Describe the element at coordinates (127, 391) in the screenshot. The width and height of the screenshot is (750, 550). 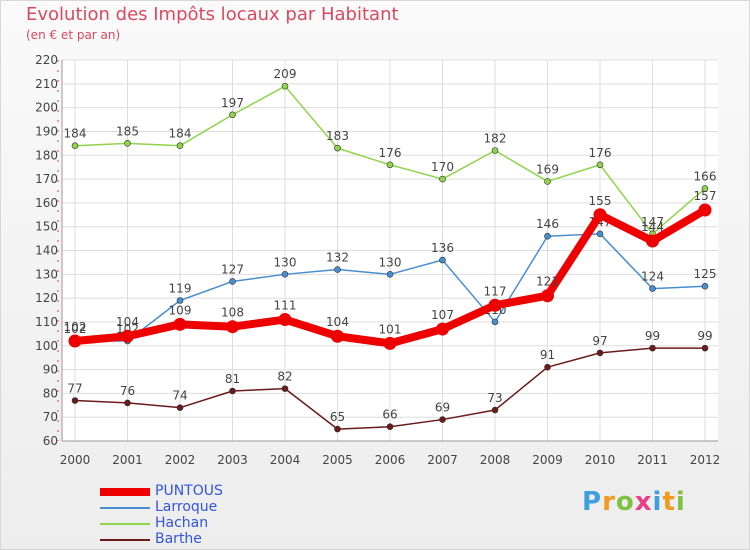
I see `data-label-barthe: 76` at that location.